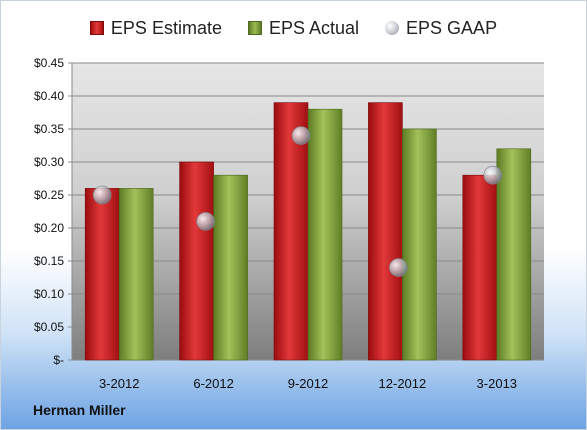 Image resolution: width=587 pixels, height=430 pixels. I want to click on x-axis: 3-2012 6-2012 9-2012 12-2012 3-2013, so click(308, 383).